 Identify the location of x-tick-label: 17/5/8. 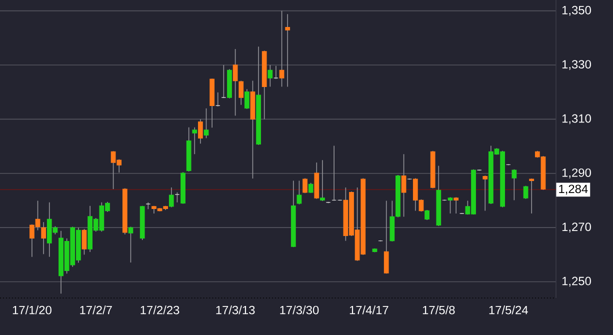
(438, 310).